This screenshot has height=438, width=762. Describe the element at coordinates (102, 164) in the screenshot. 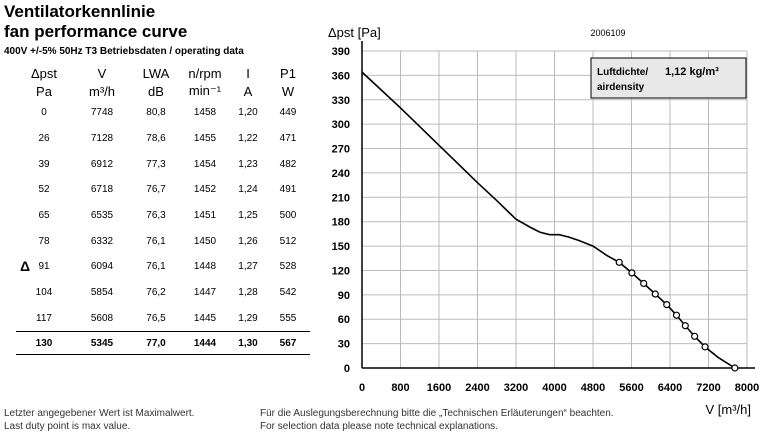

I see `table-cell: 6912` at that location.